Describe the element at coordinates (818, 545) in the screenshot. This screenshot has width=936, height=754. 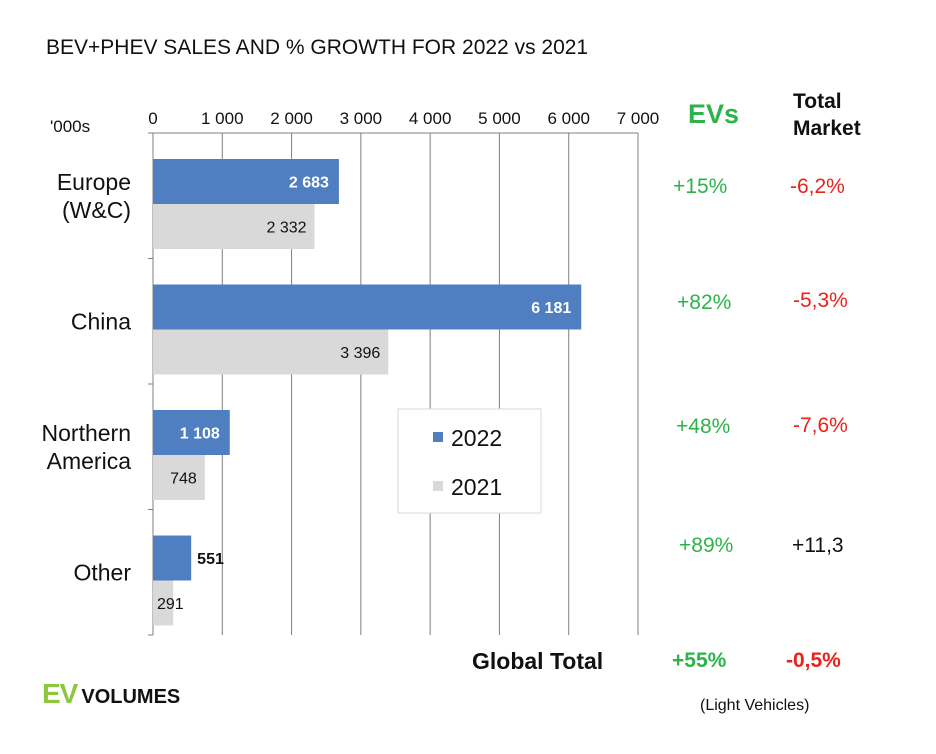
I see `total-growth-other: +11,3` at that location.